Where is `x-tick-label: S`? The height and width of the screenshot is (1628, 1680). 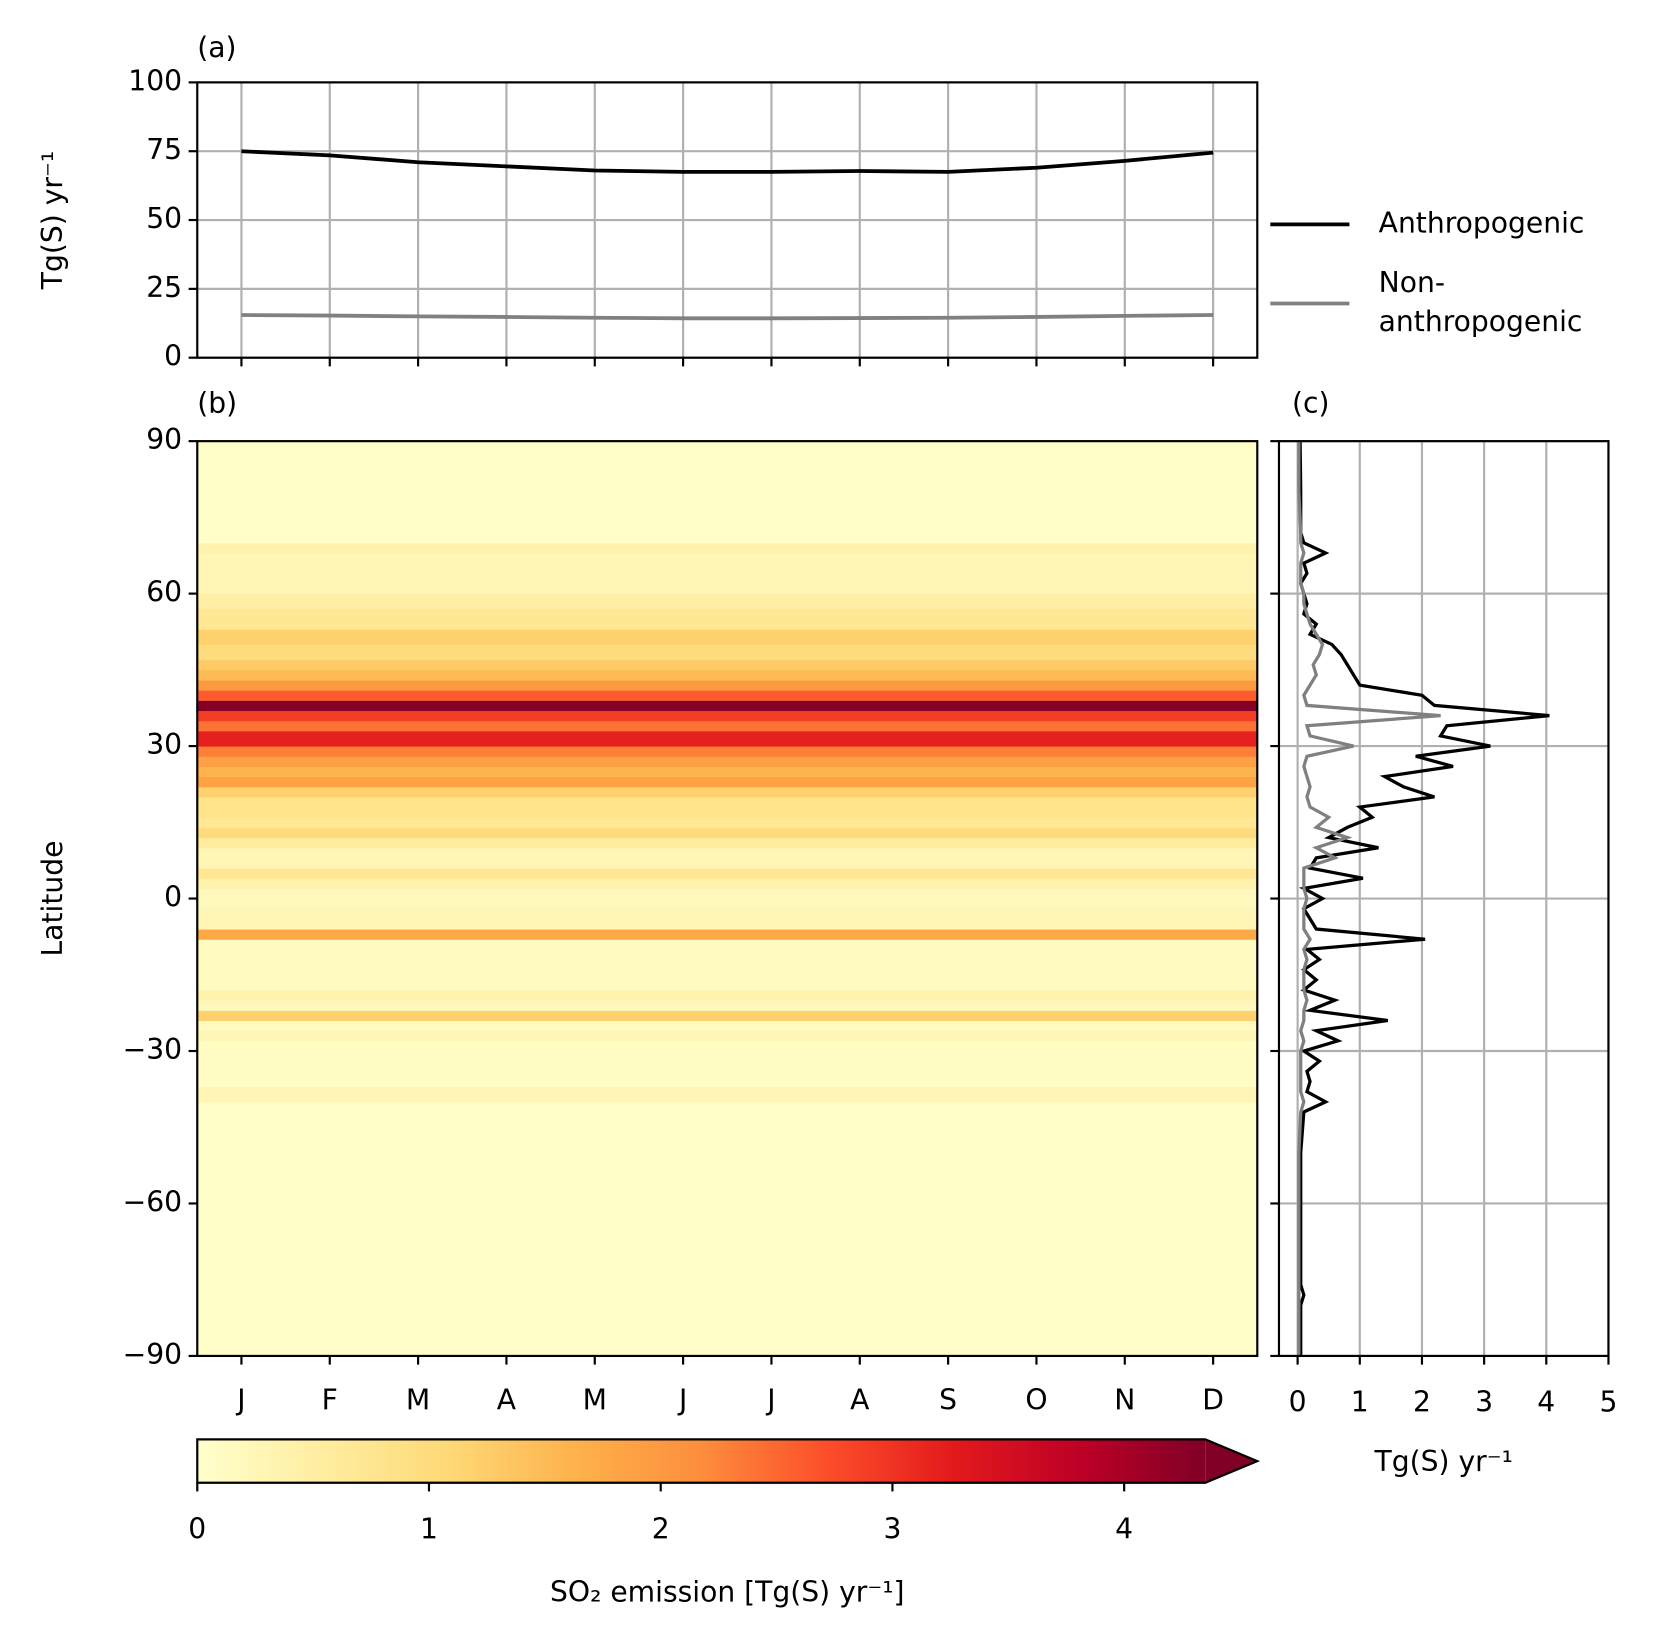 x-tick-label: S is located at coordinates (948, 1399).